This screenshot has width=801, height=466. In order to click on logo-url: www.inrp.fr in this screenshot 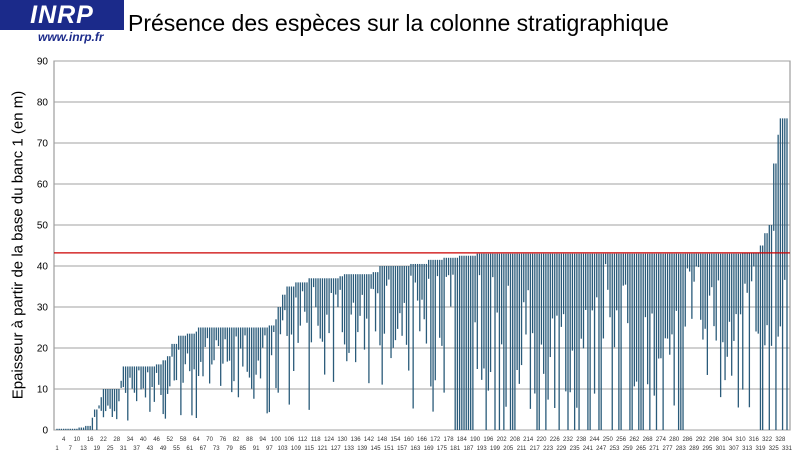, I will do `click(71, 37)`.